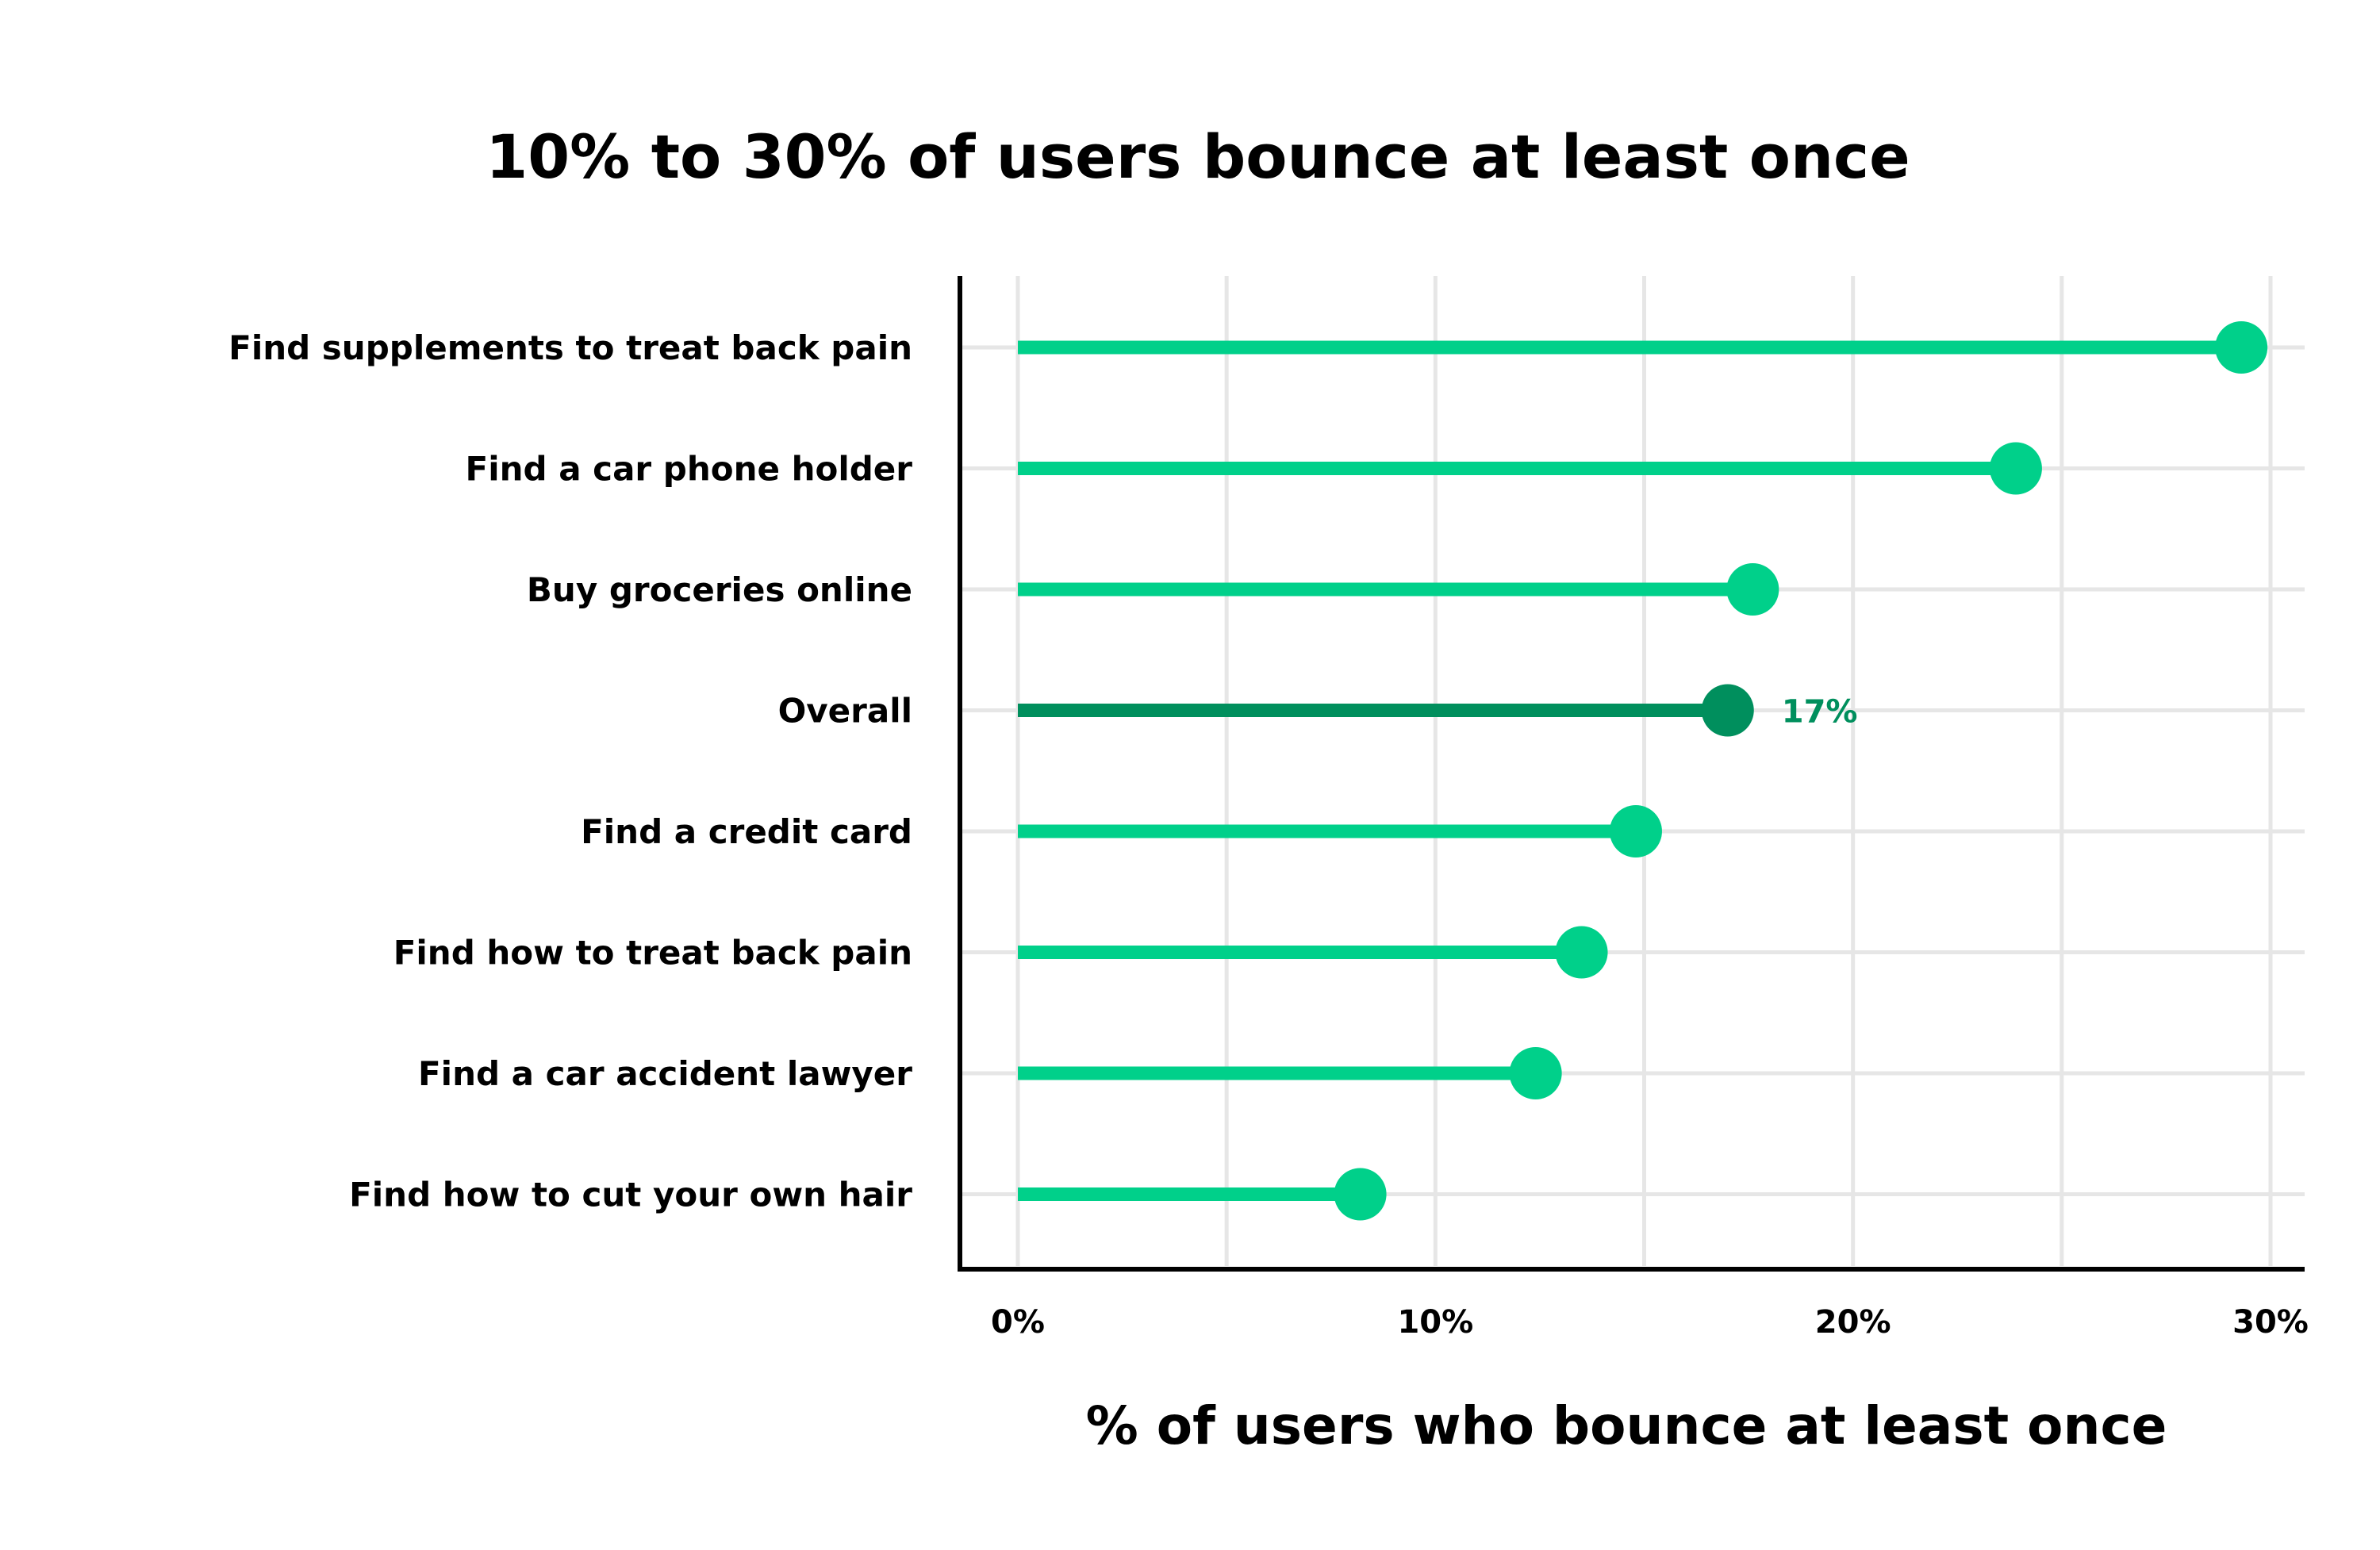 This screenshot has height=1550, width=2380. Describe the element at coordinates (570, 348) in the screenshot. I see `category-label: Find supplements to treat back pain` at that location.